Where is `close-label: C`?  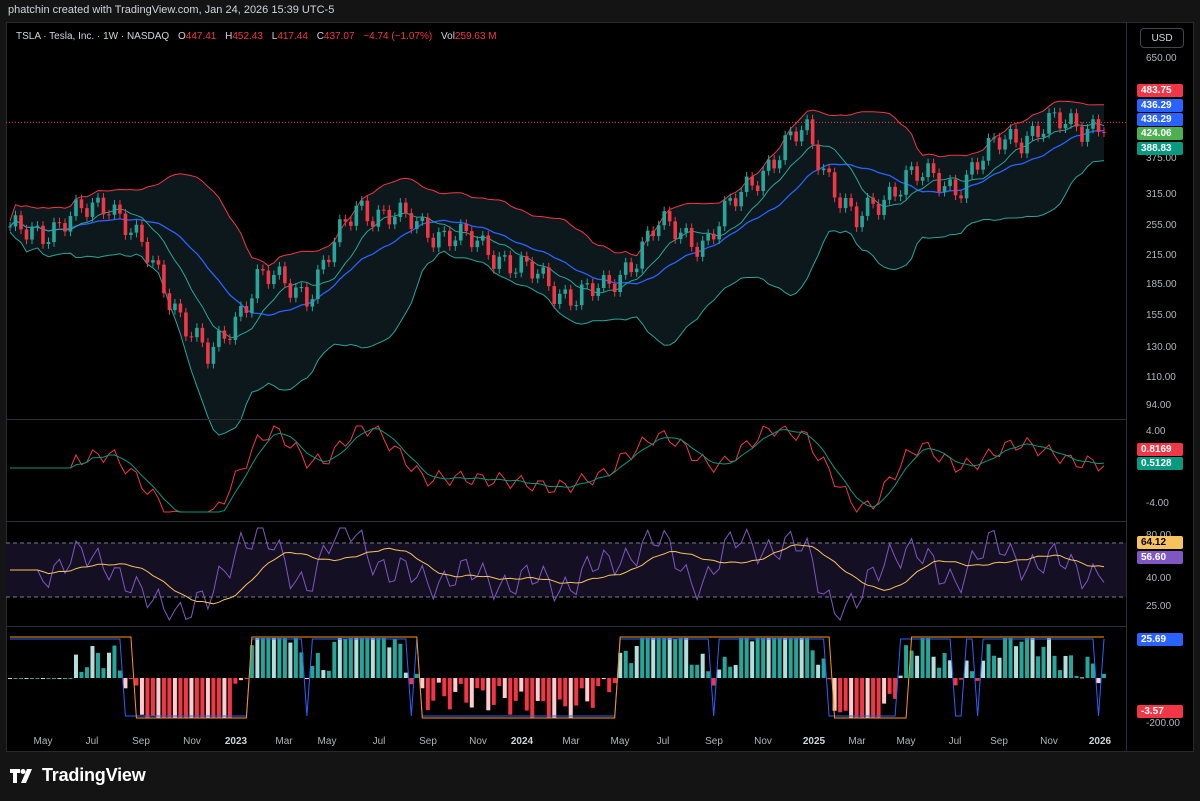 close-label: C is located at coordinates (320, 36).